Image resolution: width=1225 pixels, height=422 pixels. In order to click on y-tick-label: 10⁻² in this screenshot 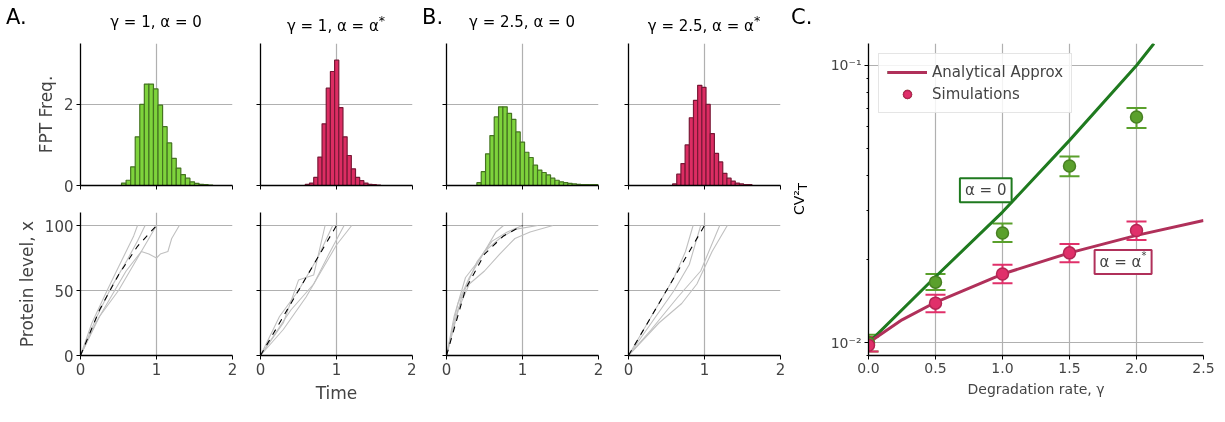, I will do `click(846, 342)`.